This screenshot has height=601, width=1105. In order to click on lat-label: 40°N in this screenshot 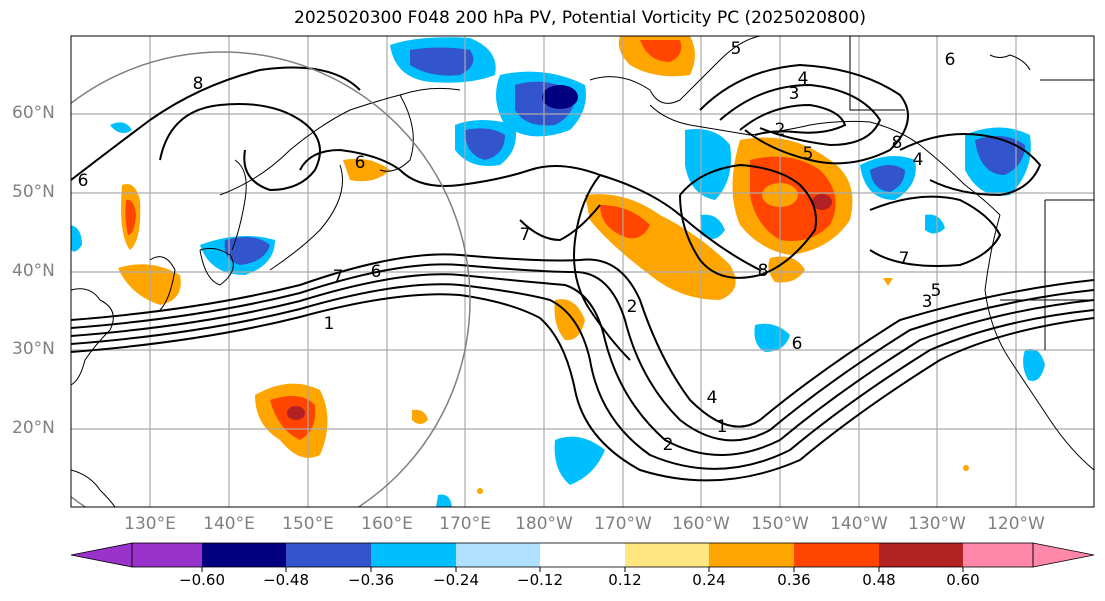, I will do `click(33, 271)`.